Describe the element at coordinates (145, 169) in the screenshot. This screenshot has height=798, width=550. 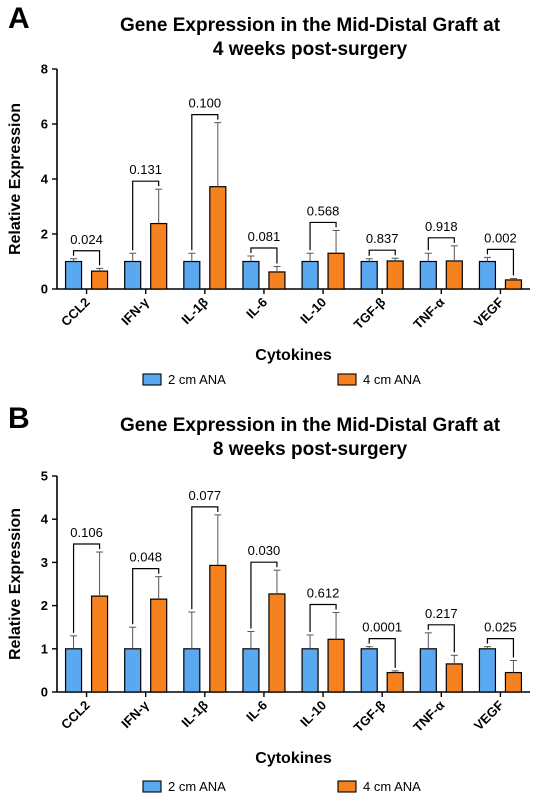
I see `p-value-label: 0.131` at that location.